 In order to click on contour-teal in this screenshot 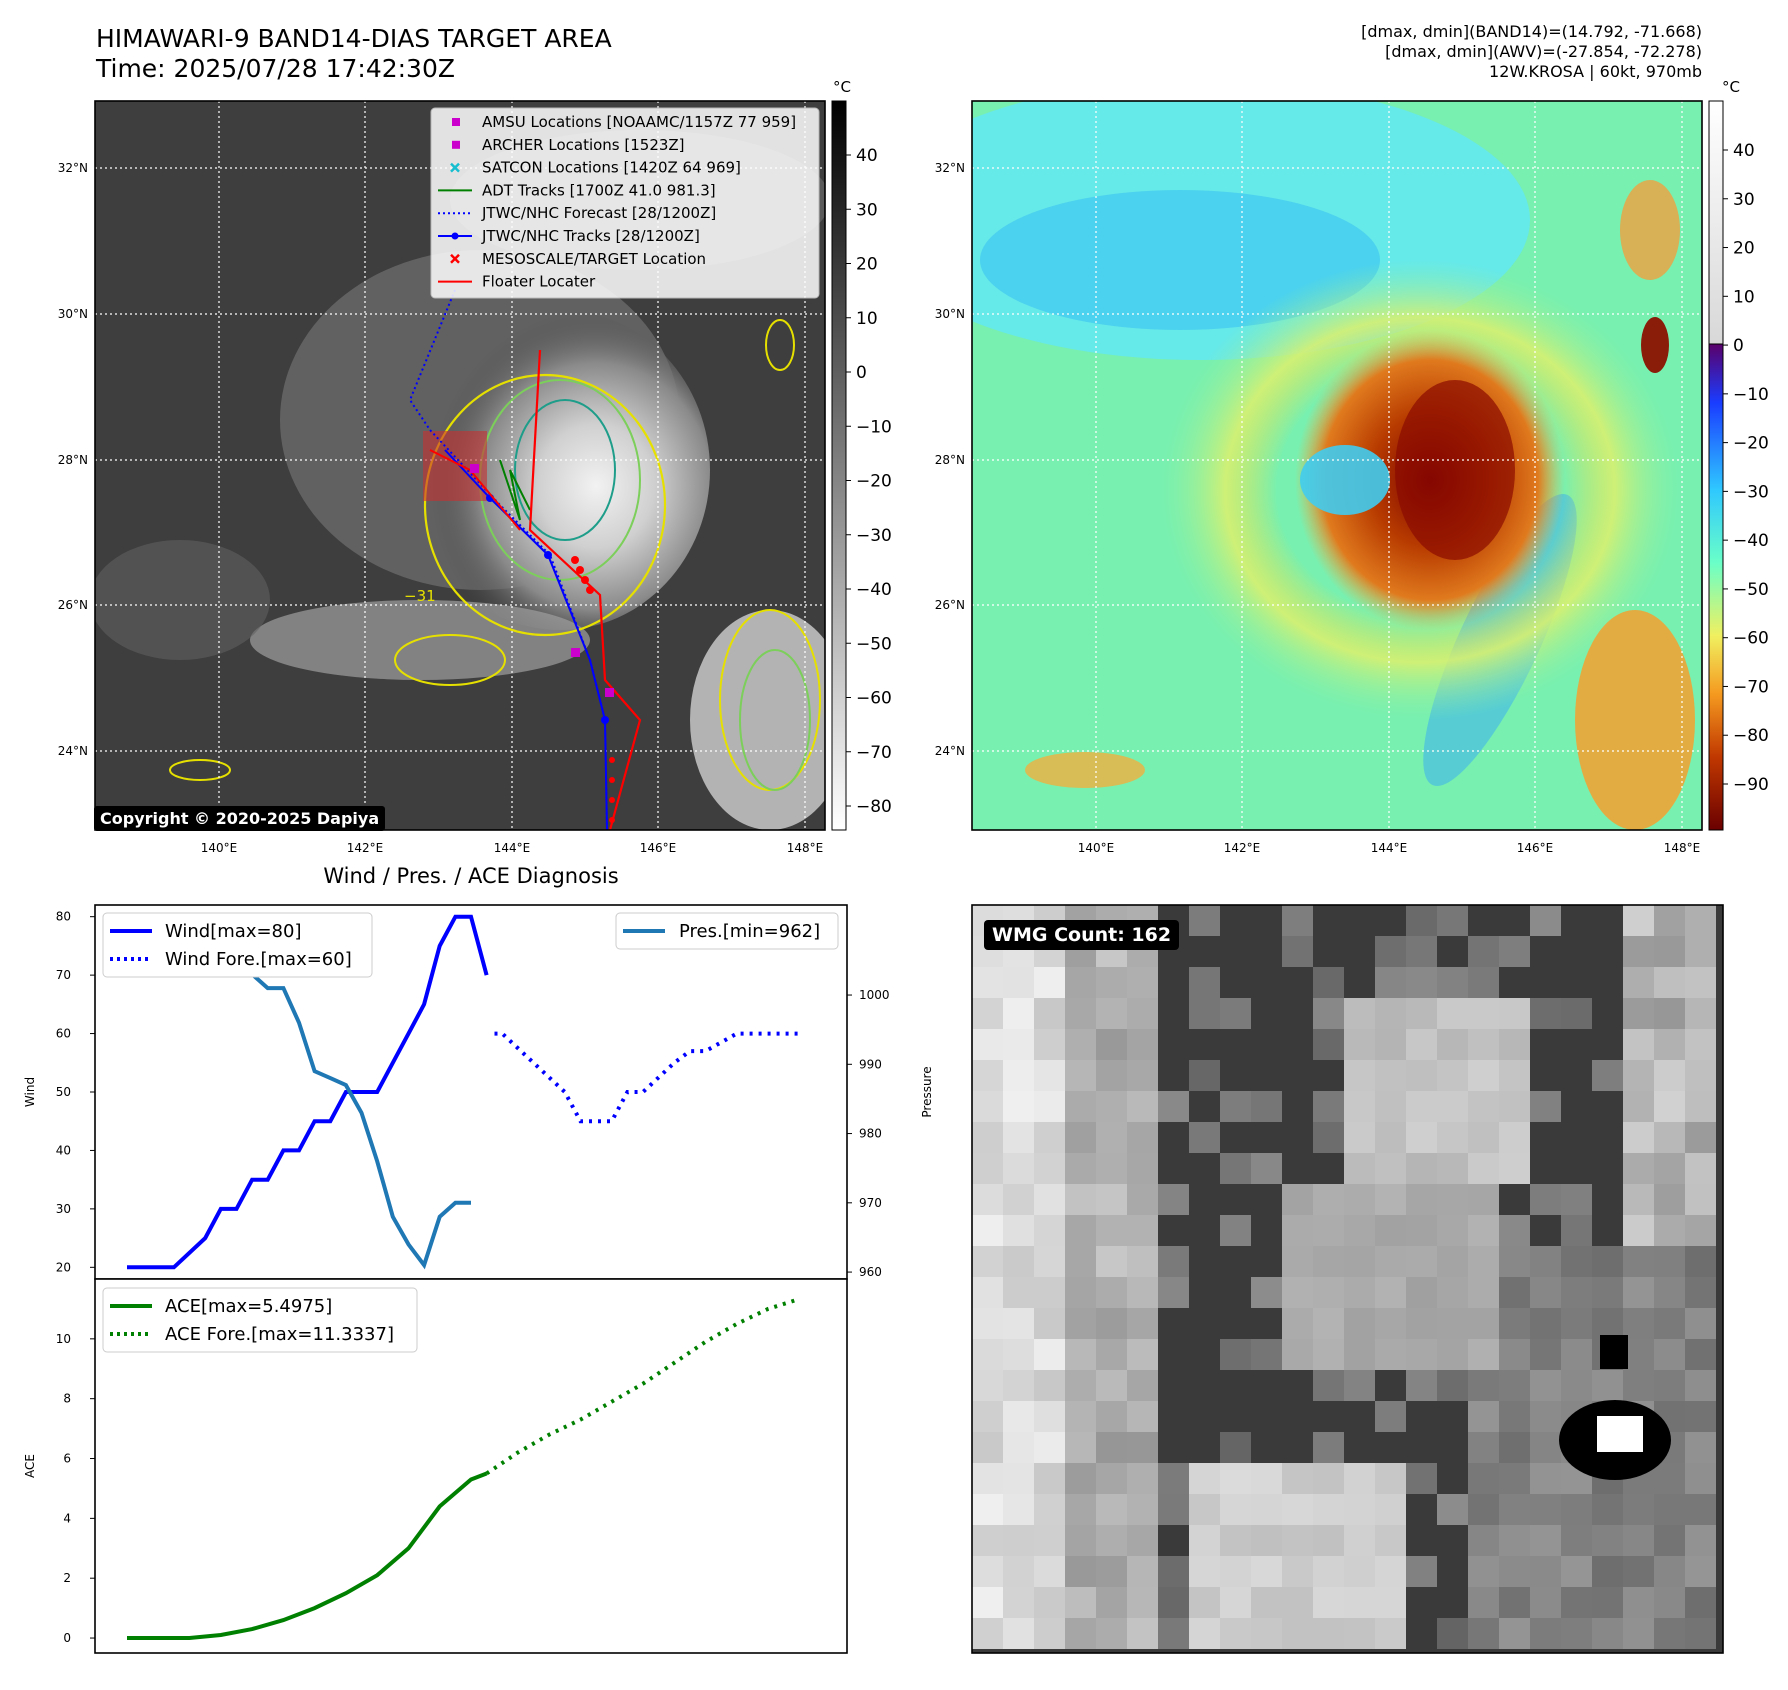, I will do `click(565, 470)`.